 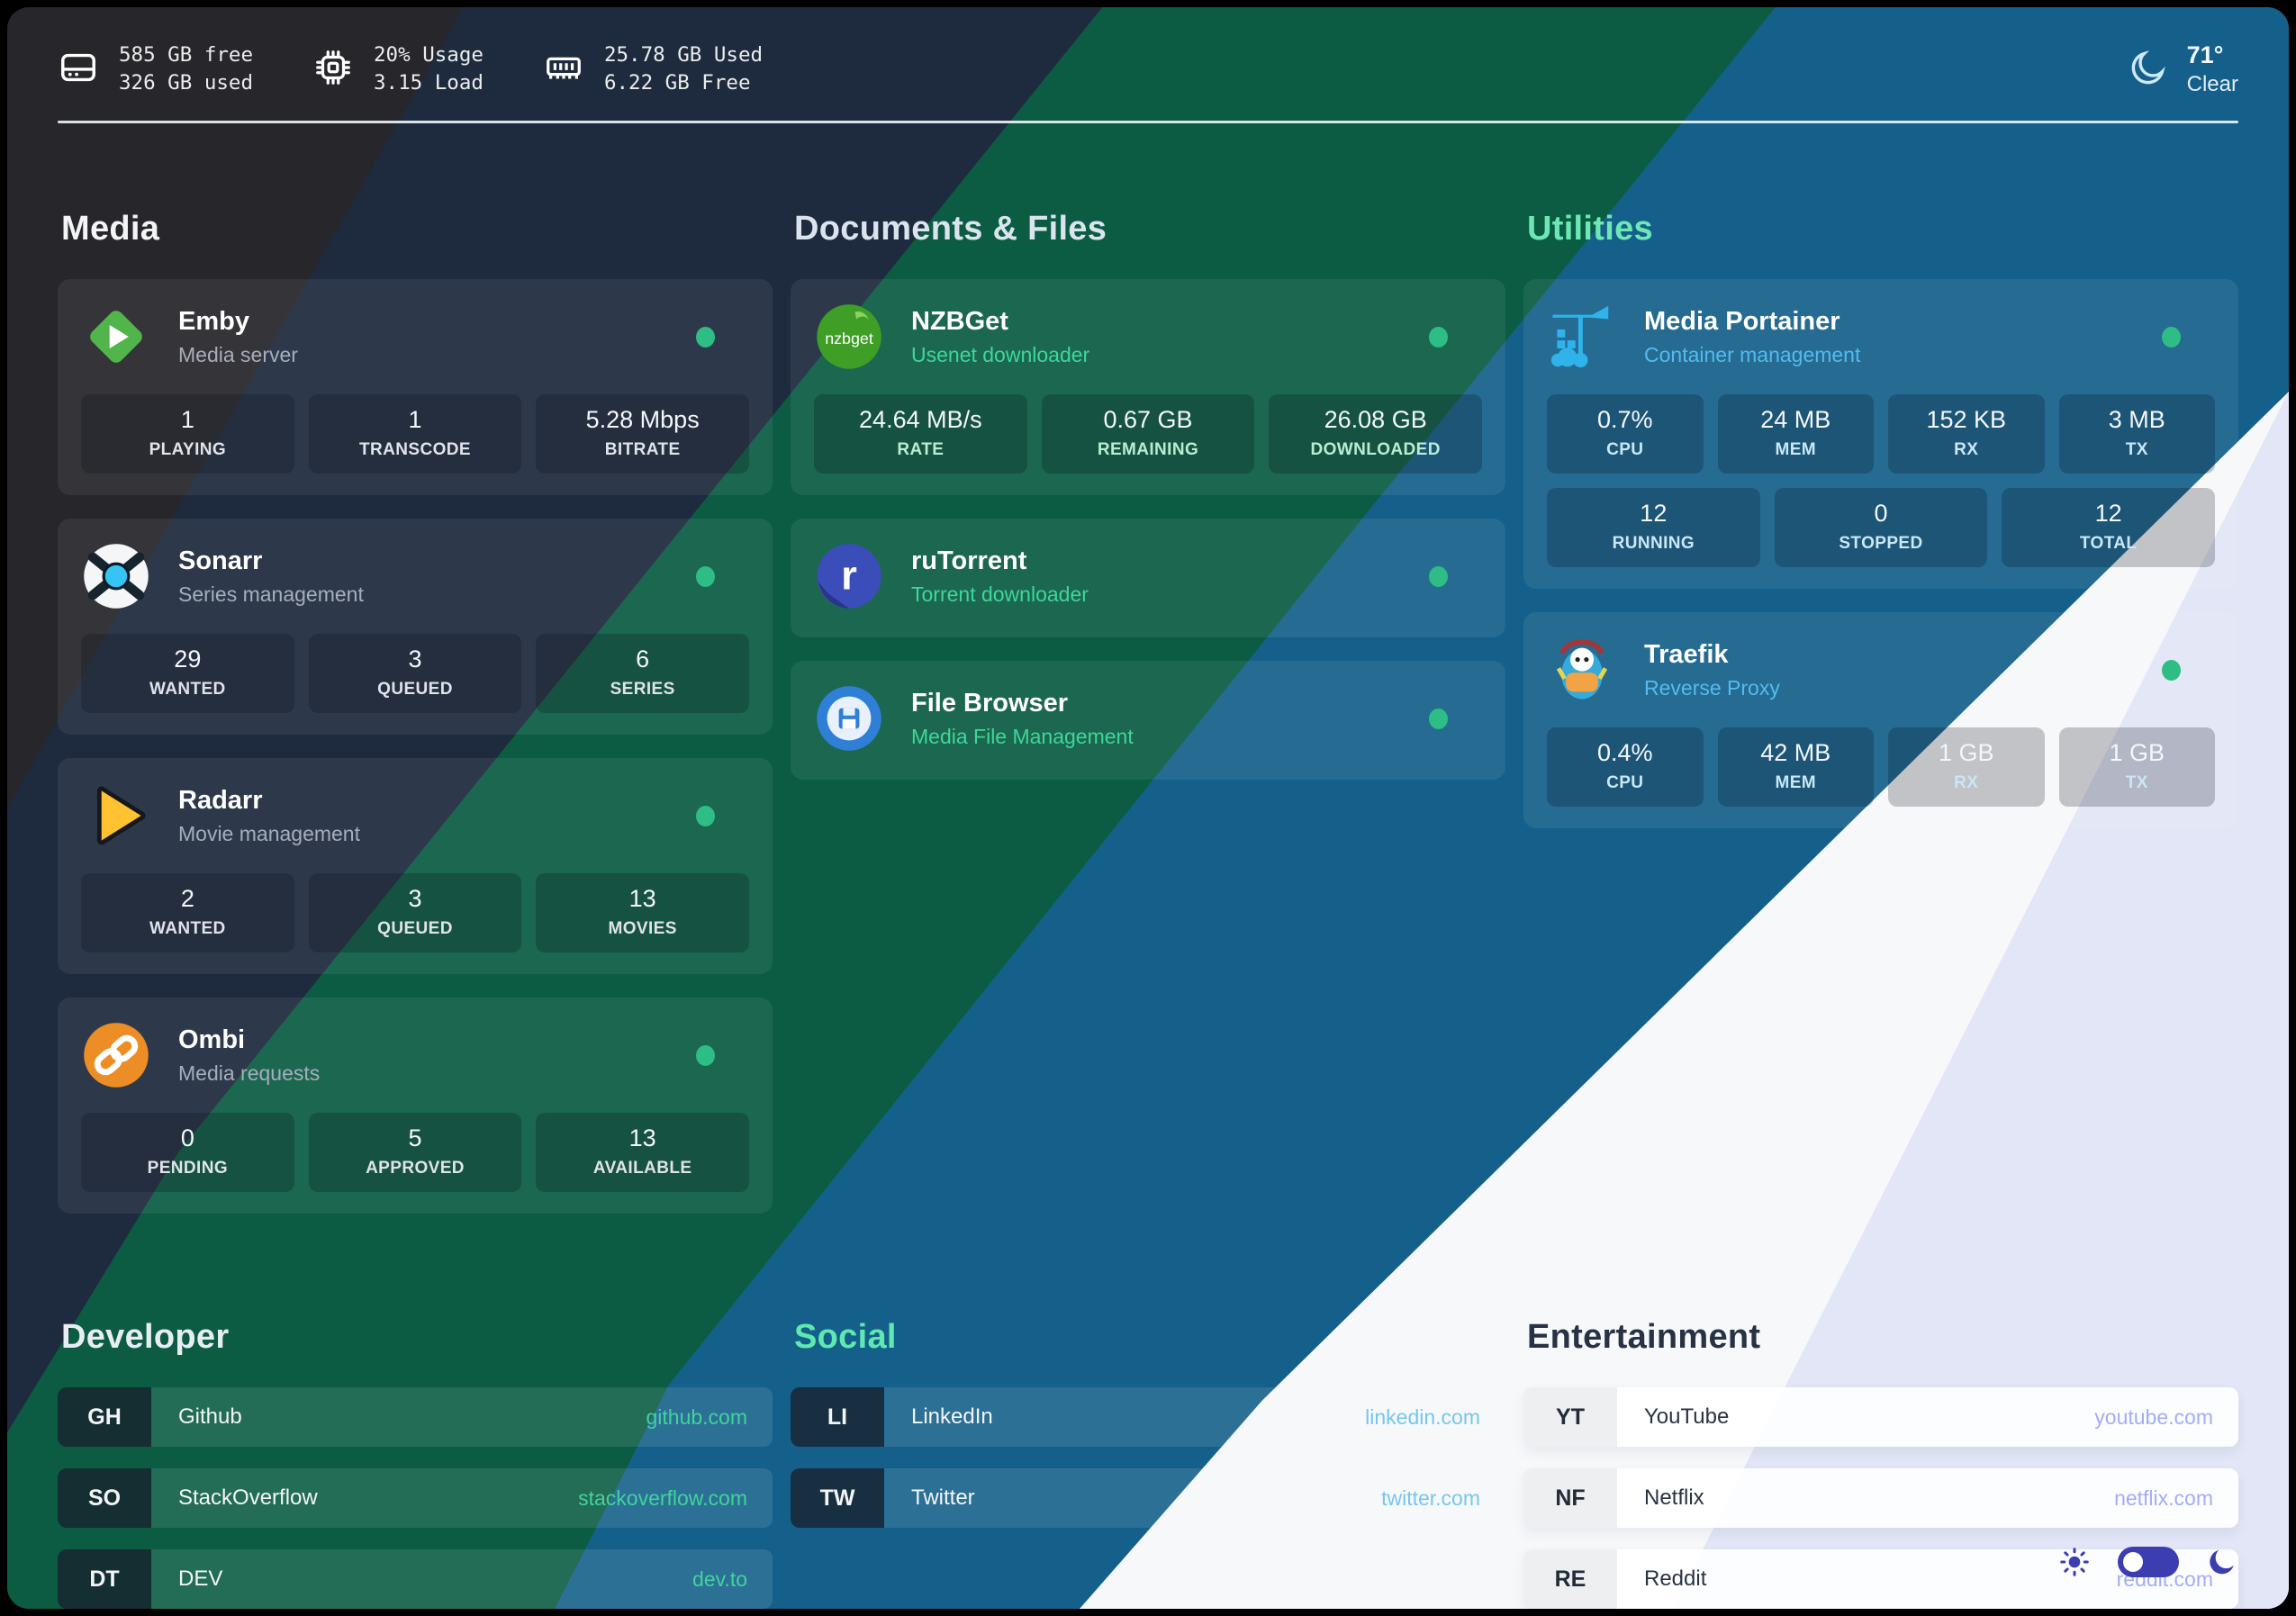 I want to click on service-card-header: r ruTorrent Torrent downloader, so click(x=1148, y=576).